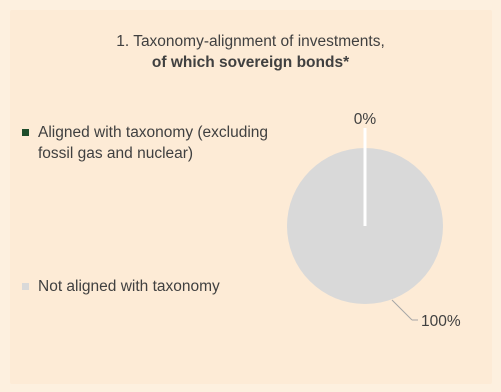 This screenshot has height=392, width=501. I want to click on data-label-not-aligned: 100%, so click(441, 321).